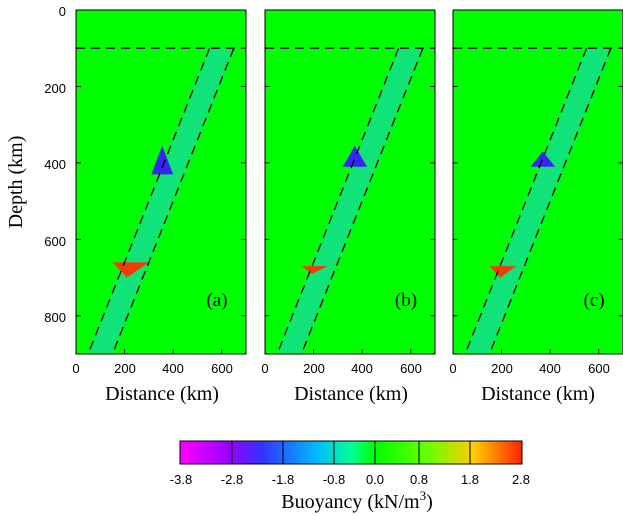  What do you see at coordinates (216, 300) in the screenshot?
I see `panel-label: (a)` at bounding box center [216, 300].